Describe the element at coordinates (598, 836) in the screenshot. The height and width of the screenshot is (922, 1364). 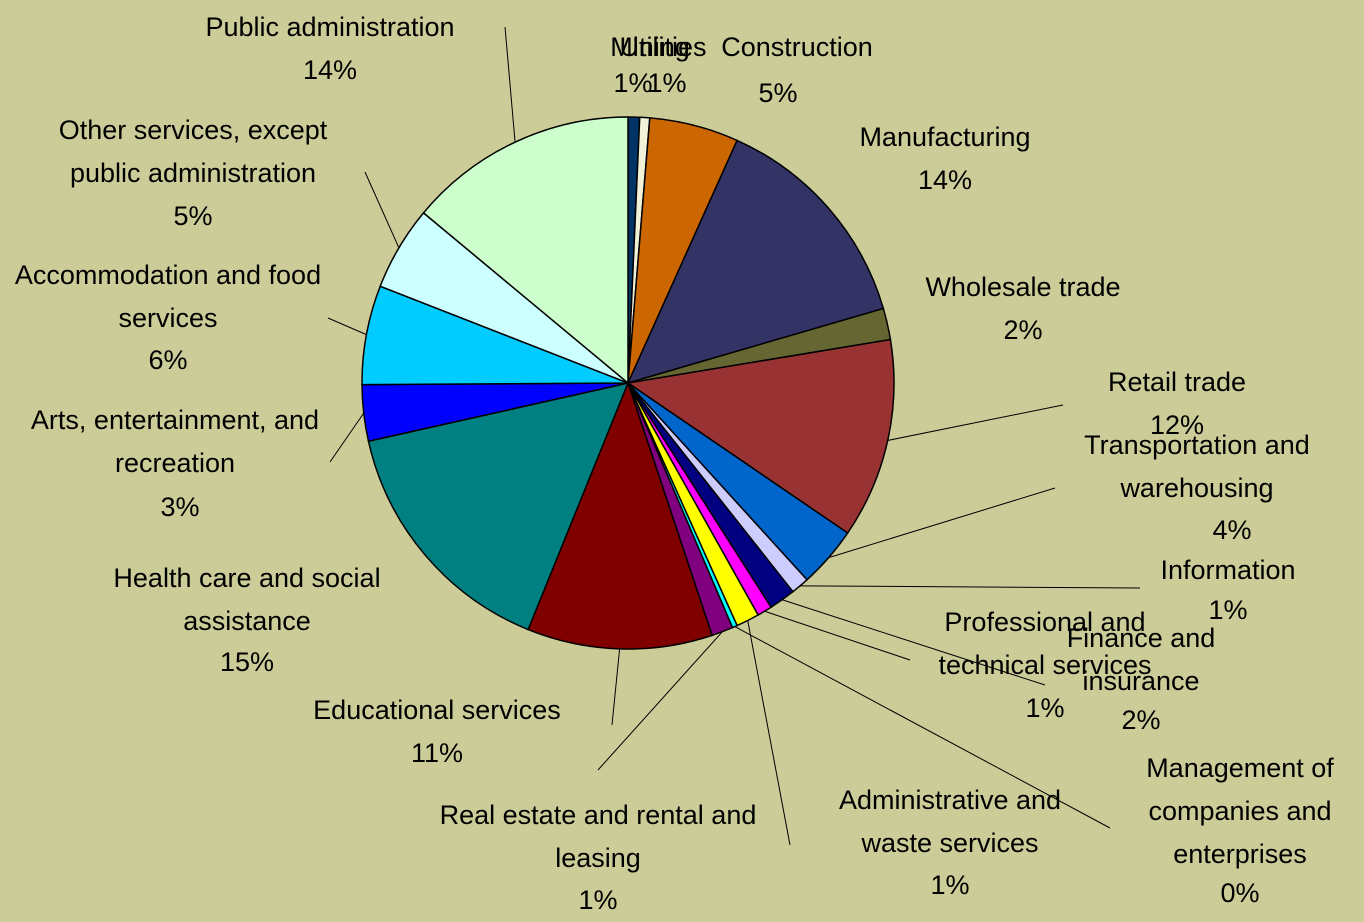
I see `slice-label: Real estate and rental and leasing` at that location.